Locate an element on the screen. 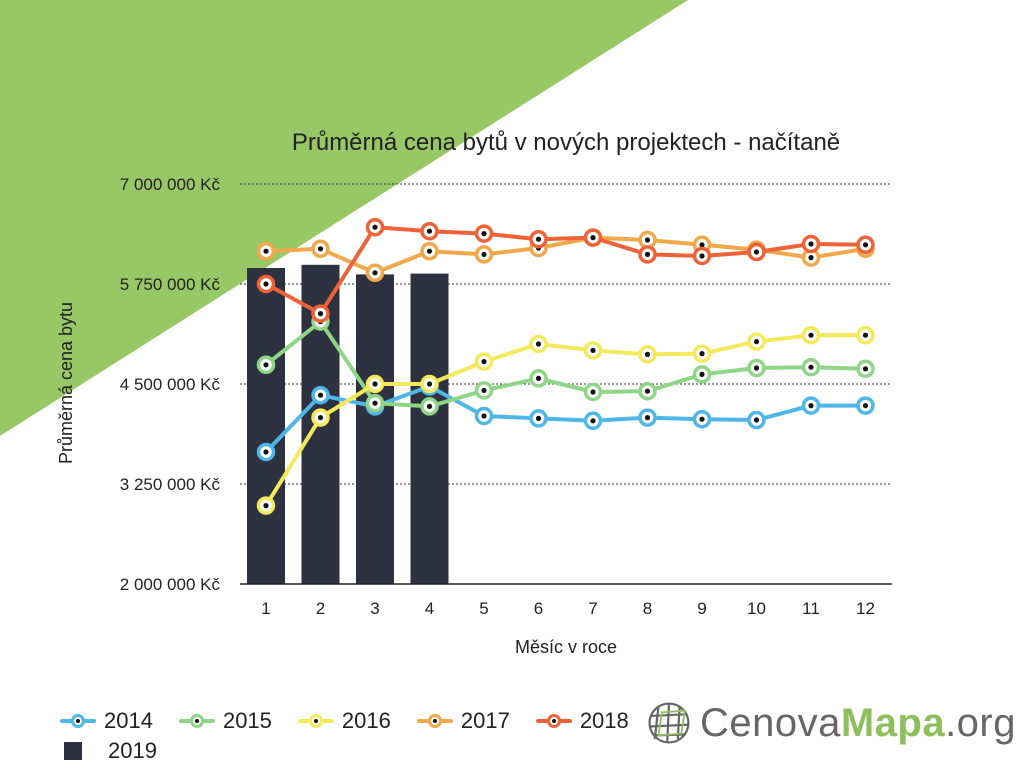  series-2015 is located at coordinates (565, 364).